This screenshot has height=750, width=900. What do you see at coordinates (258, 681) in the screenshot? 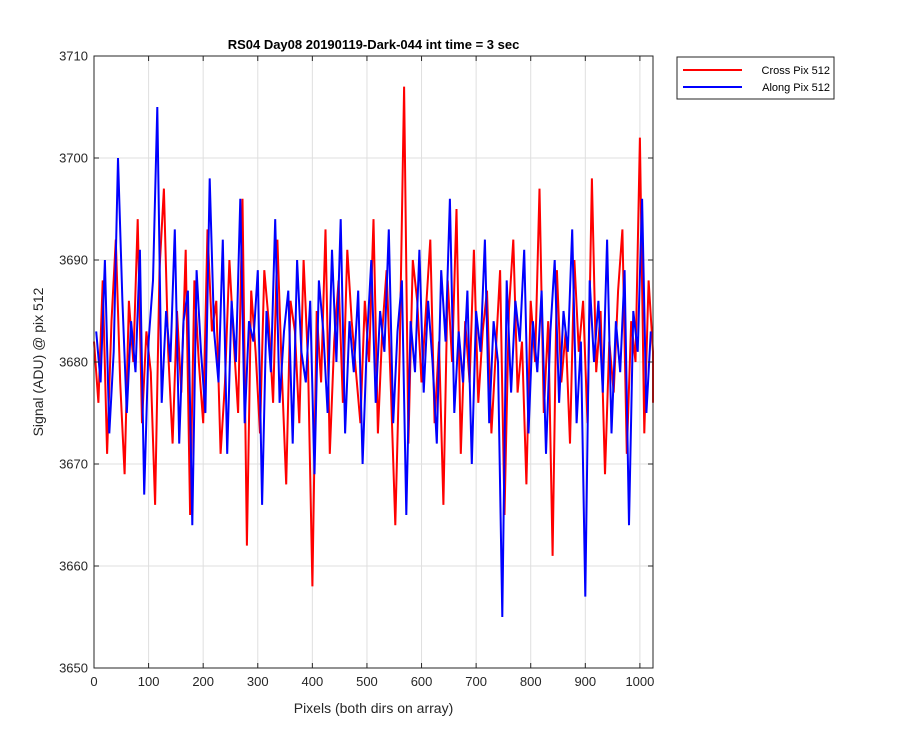
I see `x-tick-label: 300` at bounding box center [258, 681].